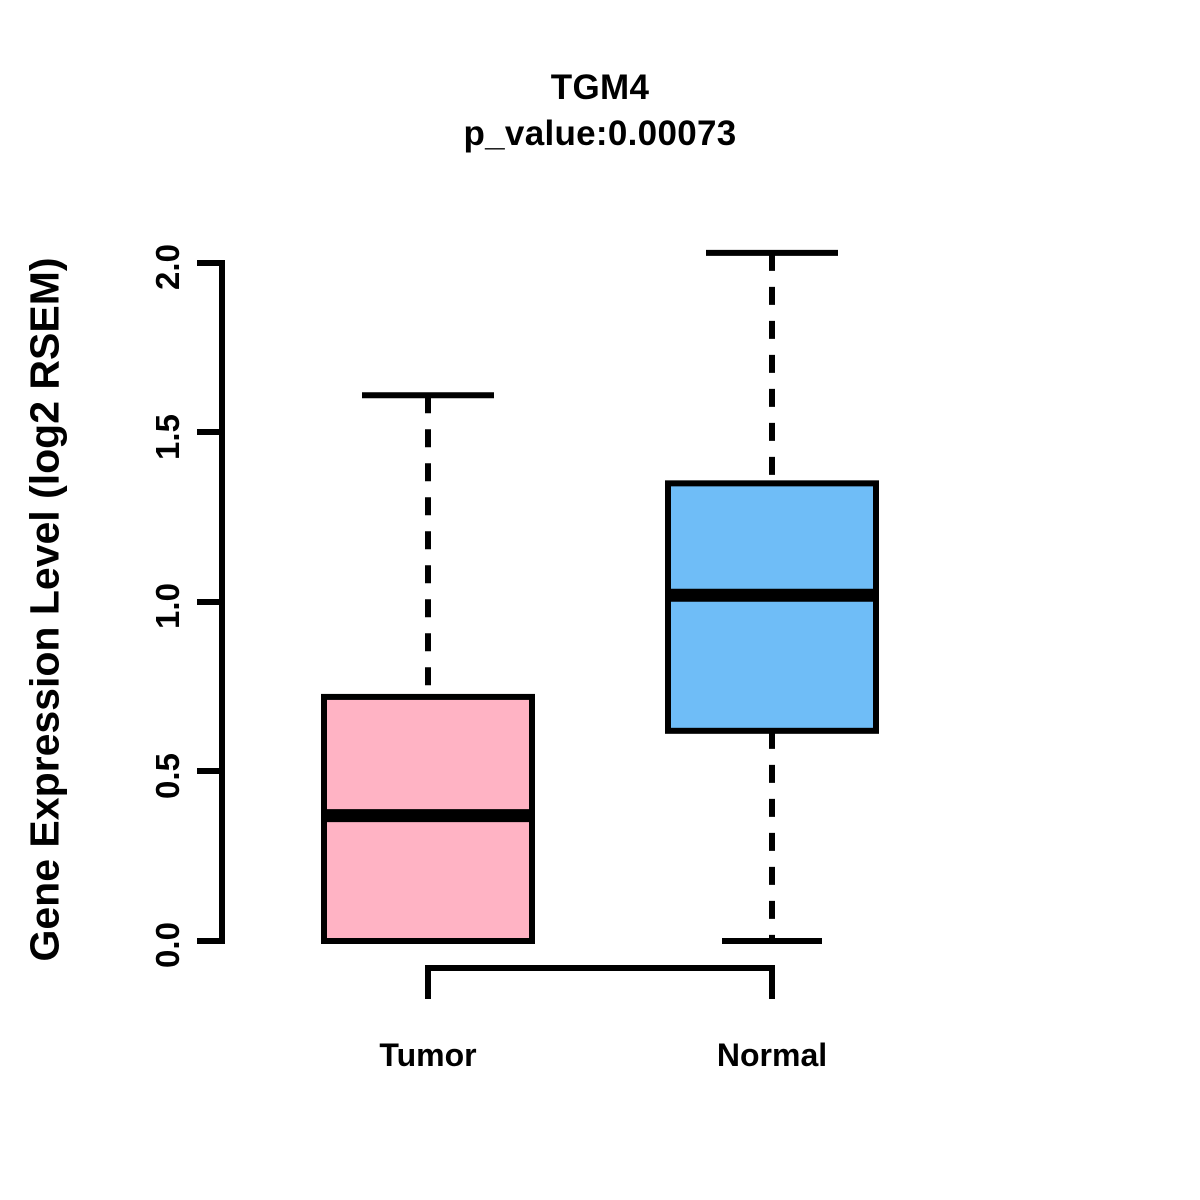 This screenshot has height=1200, width=1200. Describe the element at coordinates (772, 1055) in the screenshot. I see `x-tick-label-normal: Normal` at that location.